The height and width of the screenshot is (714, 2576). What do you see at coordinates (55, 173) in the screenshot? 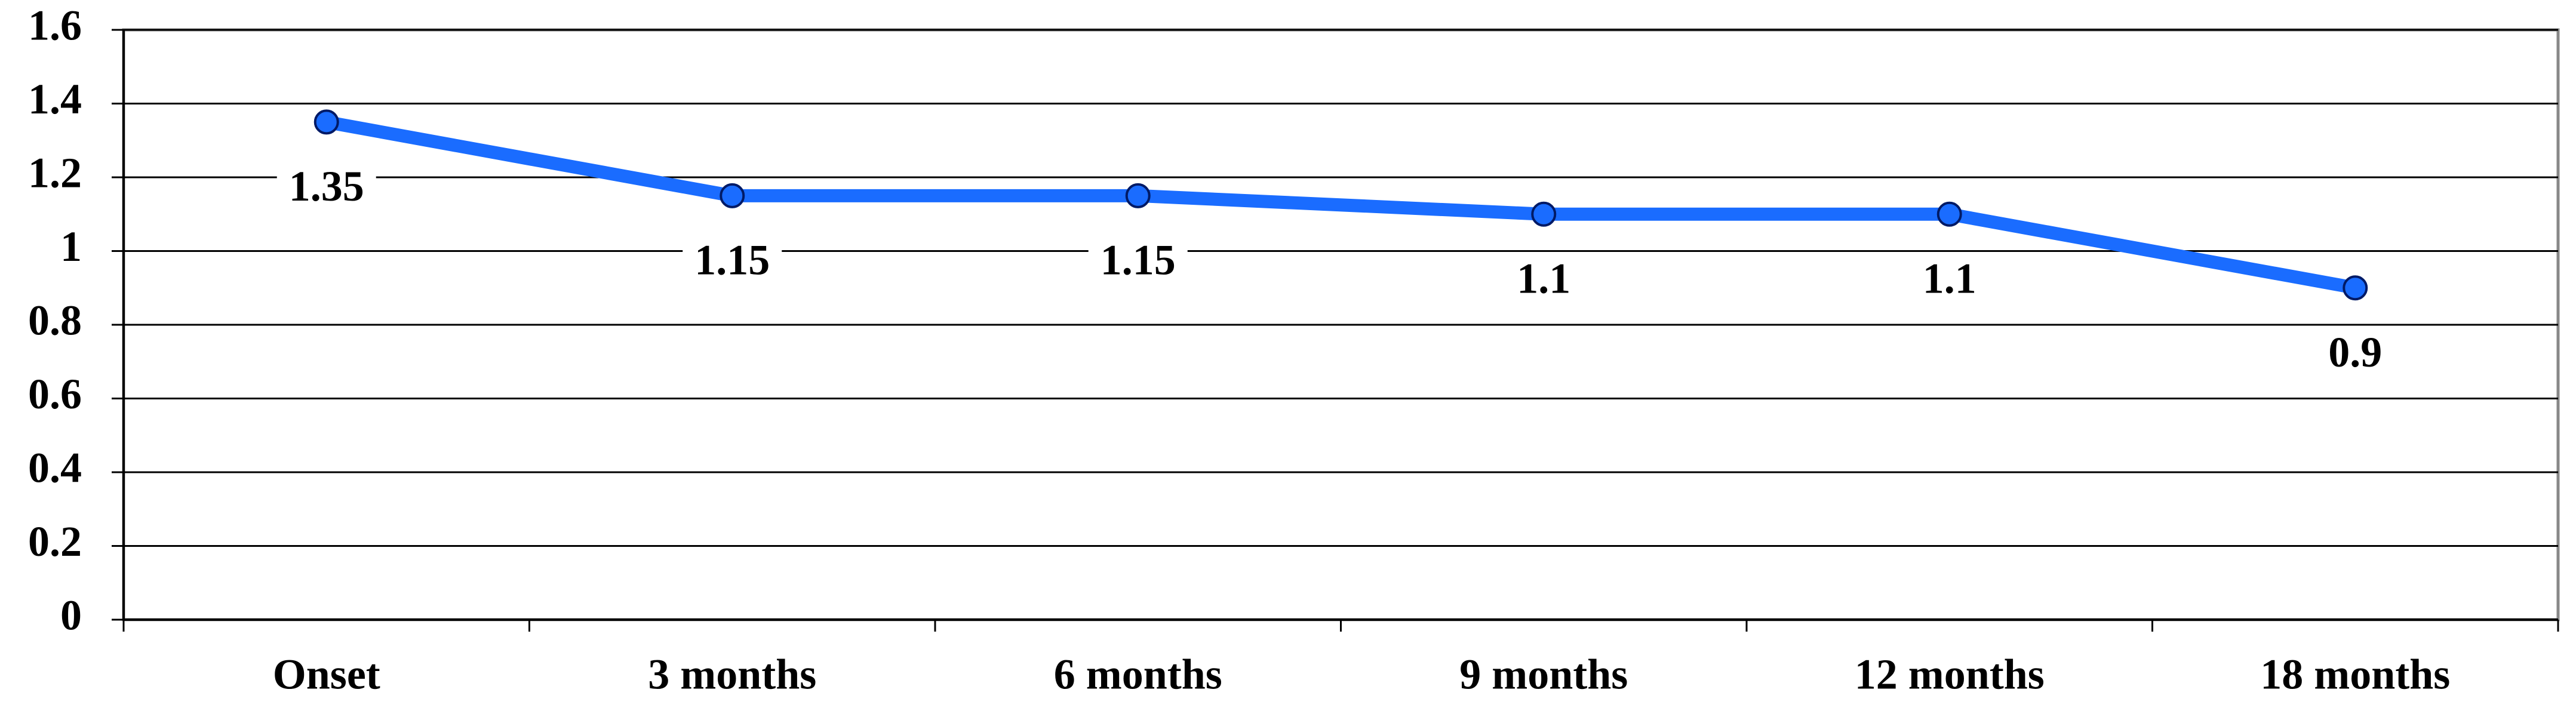
I see `y-tick-label: 1.2` at bounding box center [55, 173].